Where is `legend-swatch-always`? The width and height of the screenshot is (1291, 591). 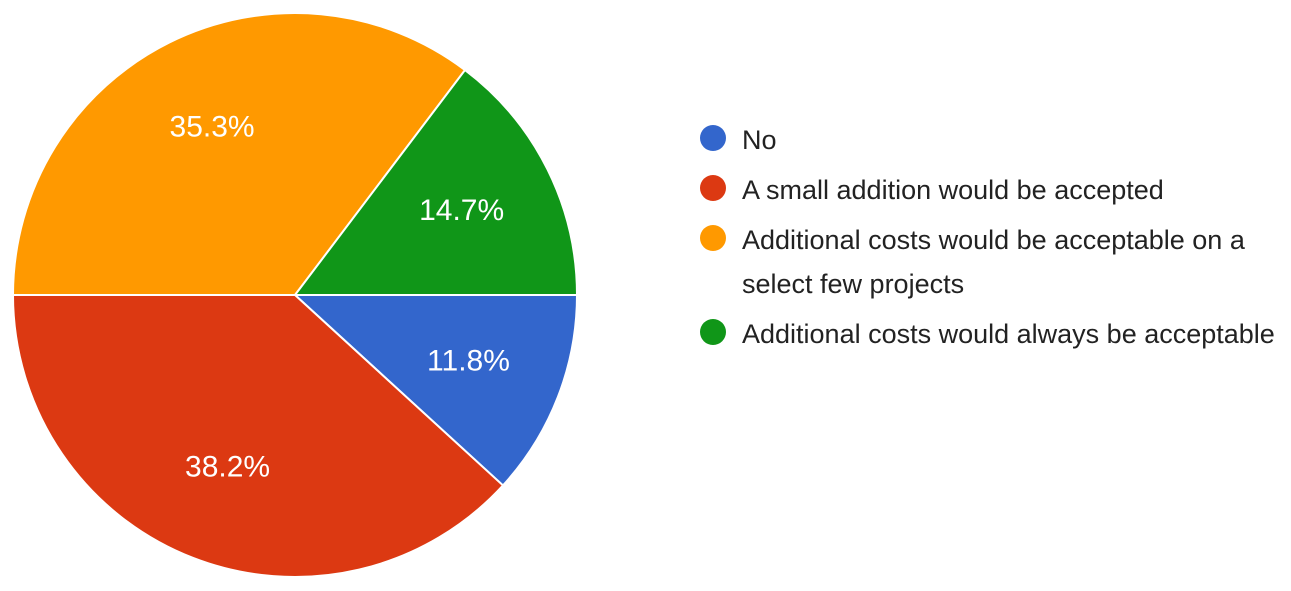
legend-swatch-always is located at coordinates (713, 332).